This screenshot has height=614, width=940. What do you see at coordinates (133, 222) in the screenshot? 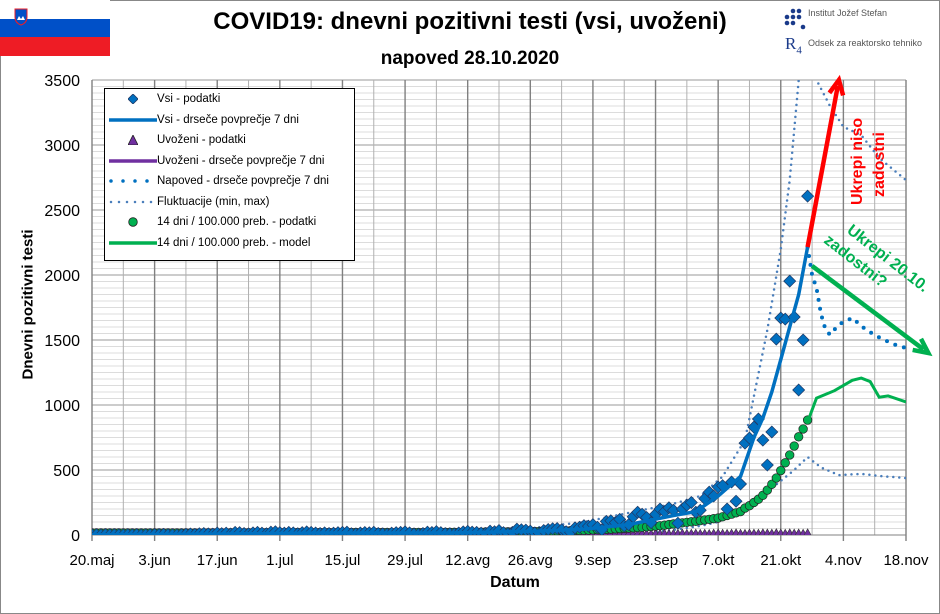
I see `circle-marker-icon` at bounding box center [133, 222].